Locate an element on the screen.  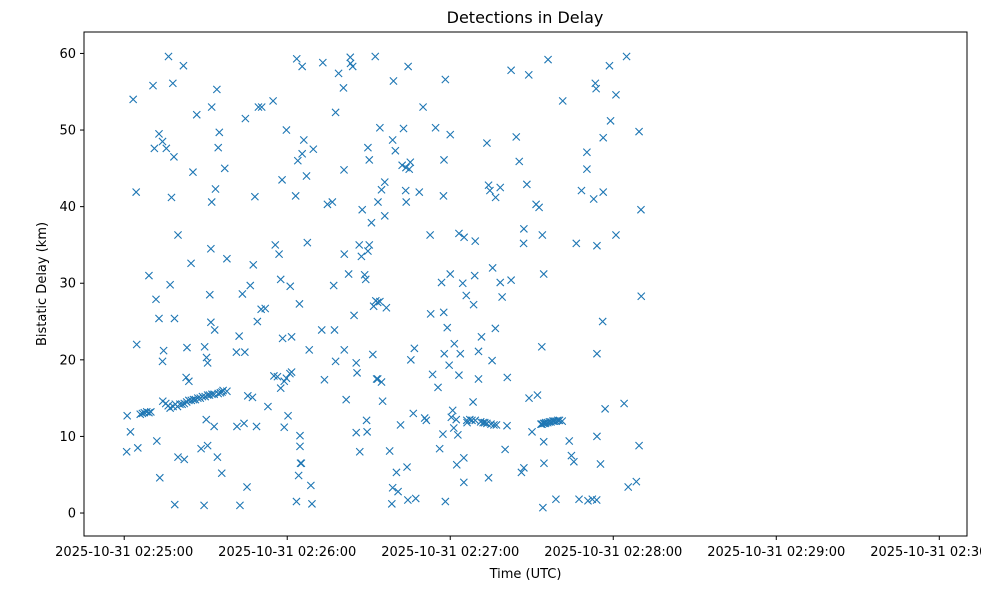
y-axis-ticks: 0 10 20 30 40 50 60 is located at coordinates (71, 284).